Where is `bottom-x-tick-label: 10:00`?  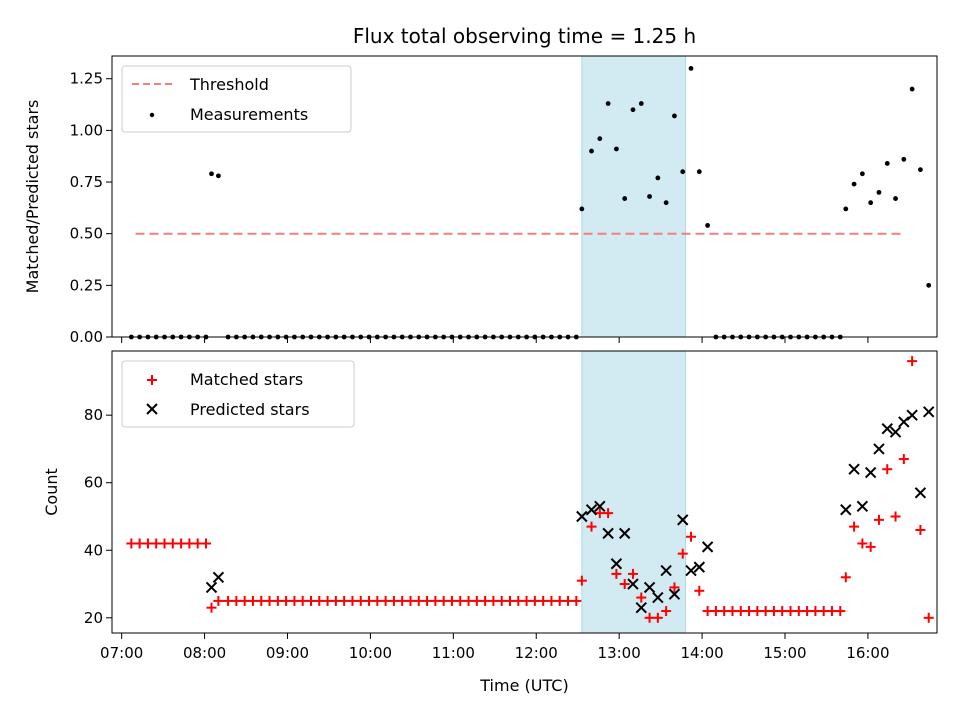 bottom-x-tick-label: 10:00 is located at coordinates (370, 653).